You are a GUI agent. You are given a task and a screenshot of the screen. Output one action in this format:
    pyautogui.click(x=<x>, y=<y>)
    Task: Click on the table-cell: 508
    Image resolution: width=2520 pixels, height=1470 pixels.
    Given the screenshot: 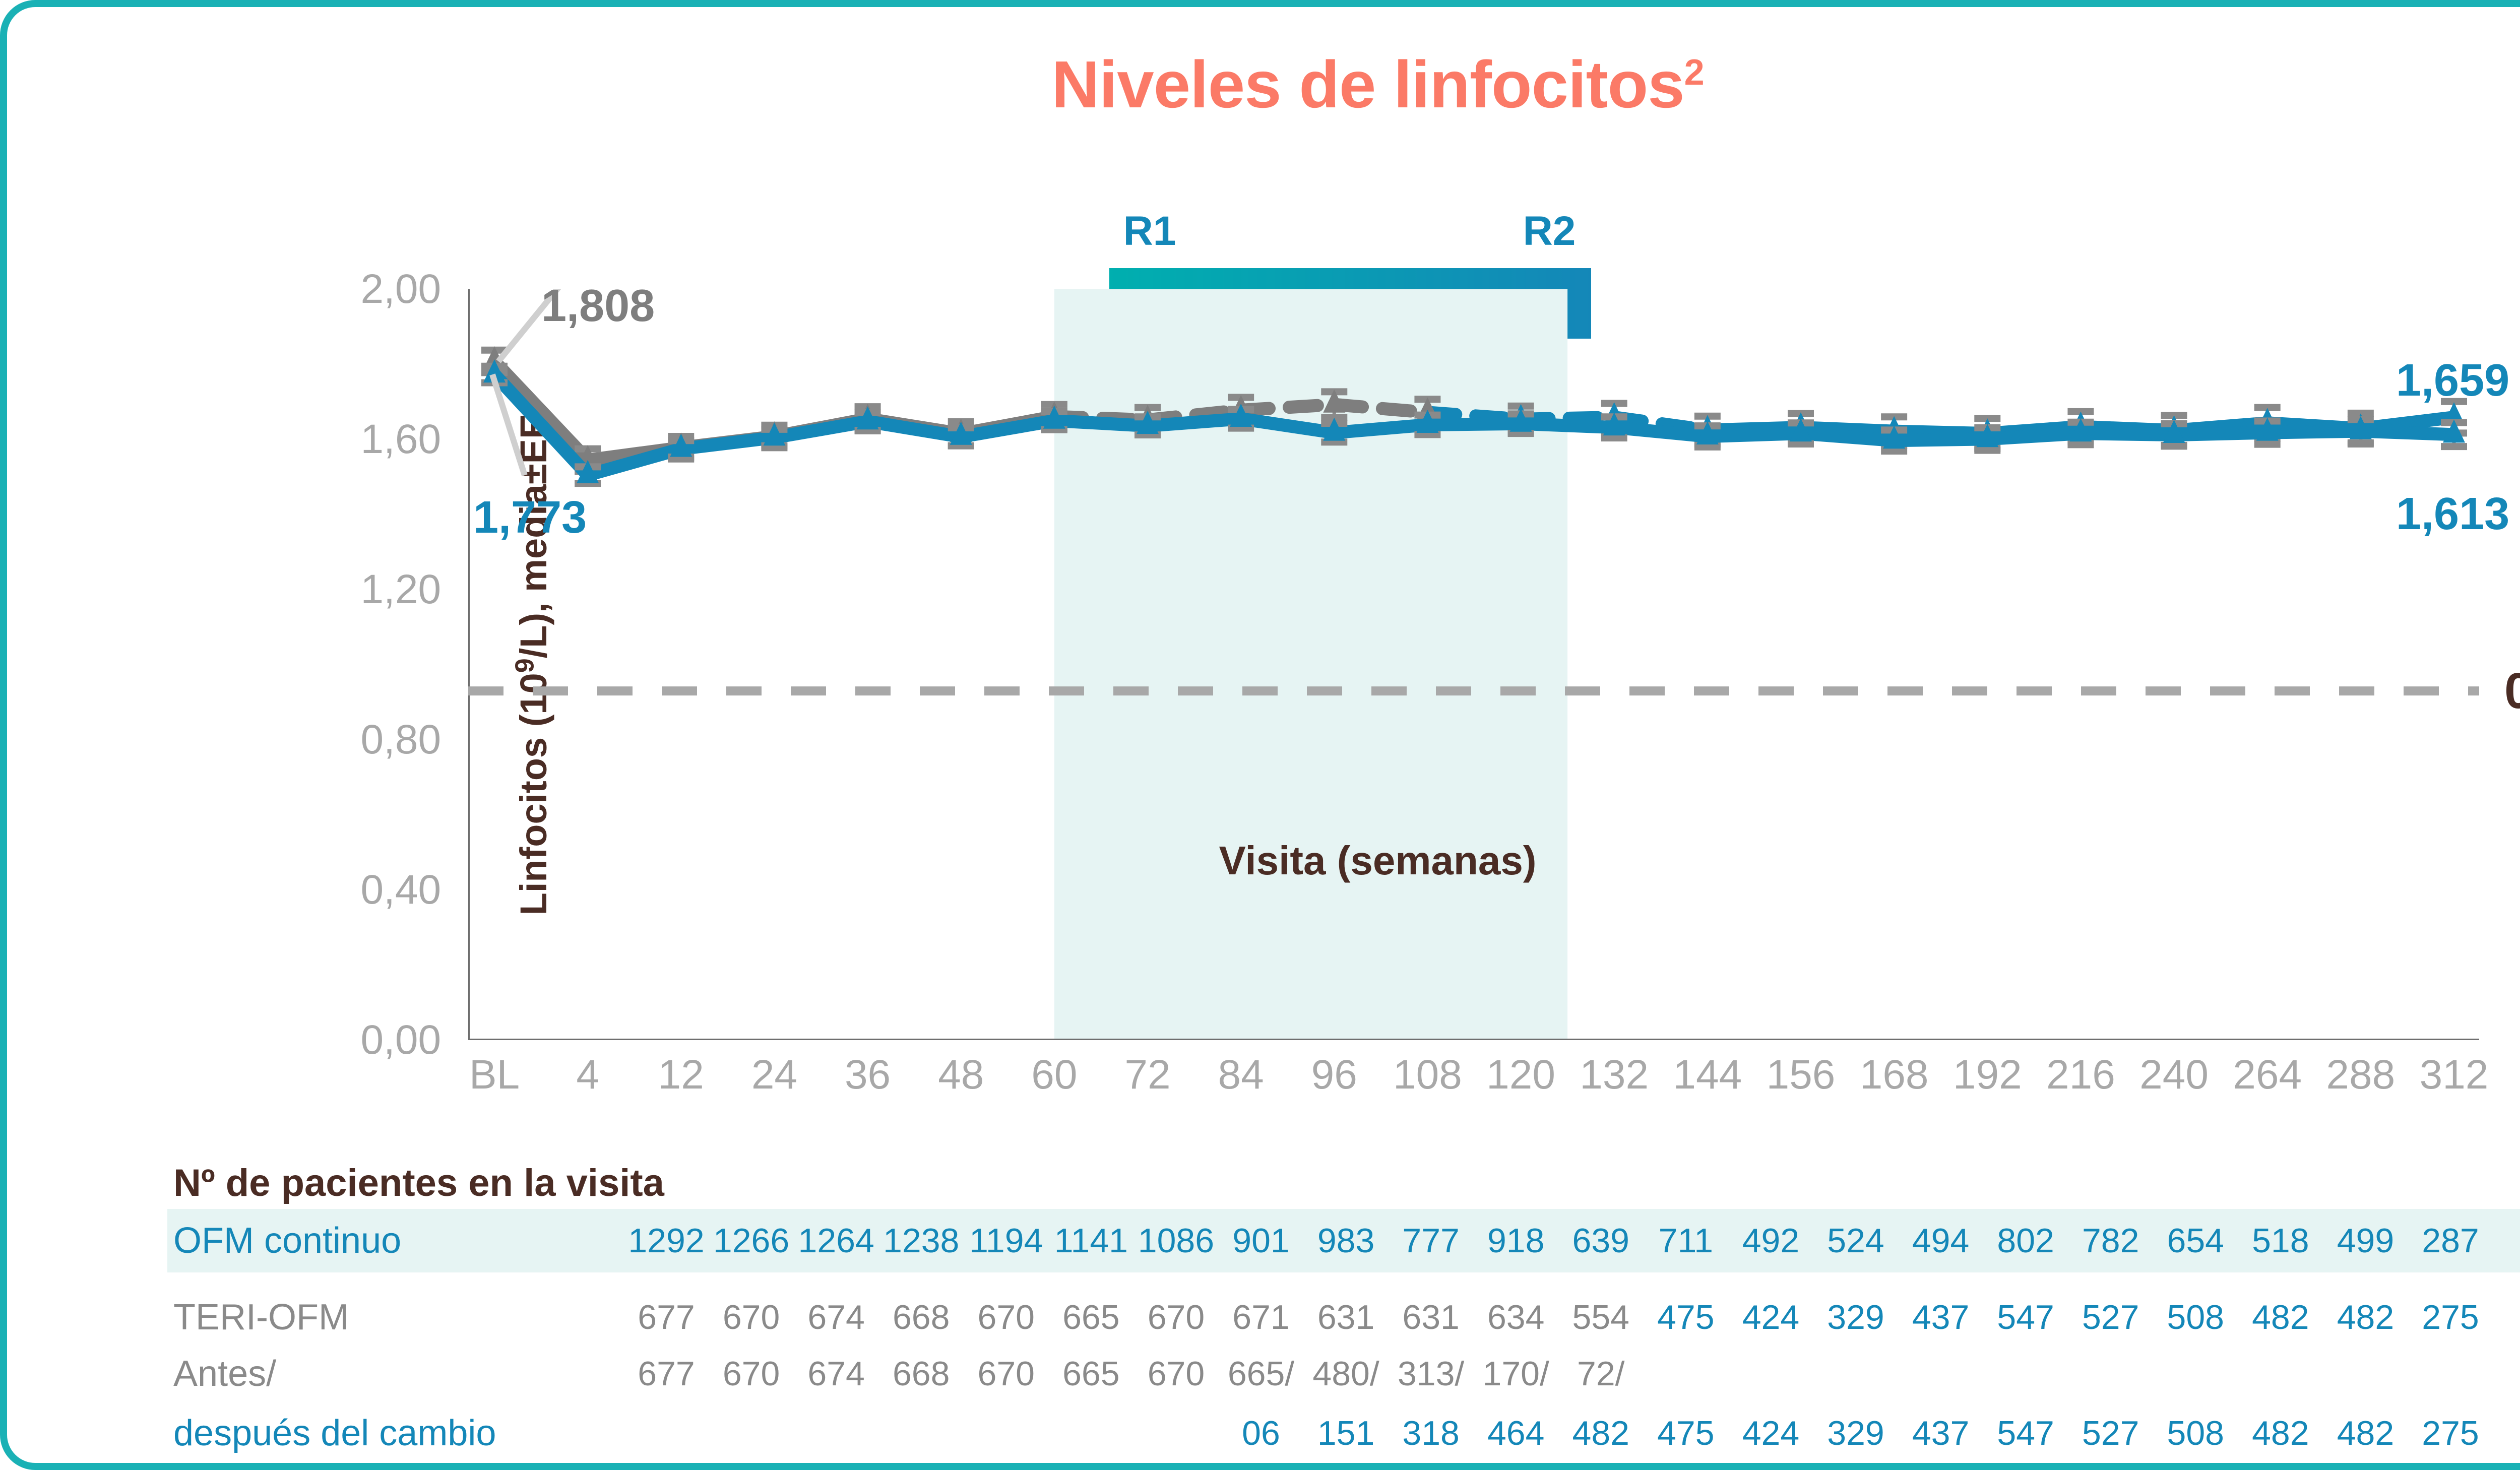 What is the action you would take?
    pyautogui.click(x=2196, y=1433)
    